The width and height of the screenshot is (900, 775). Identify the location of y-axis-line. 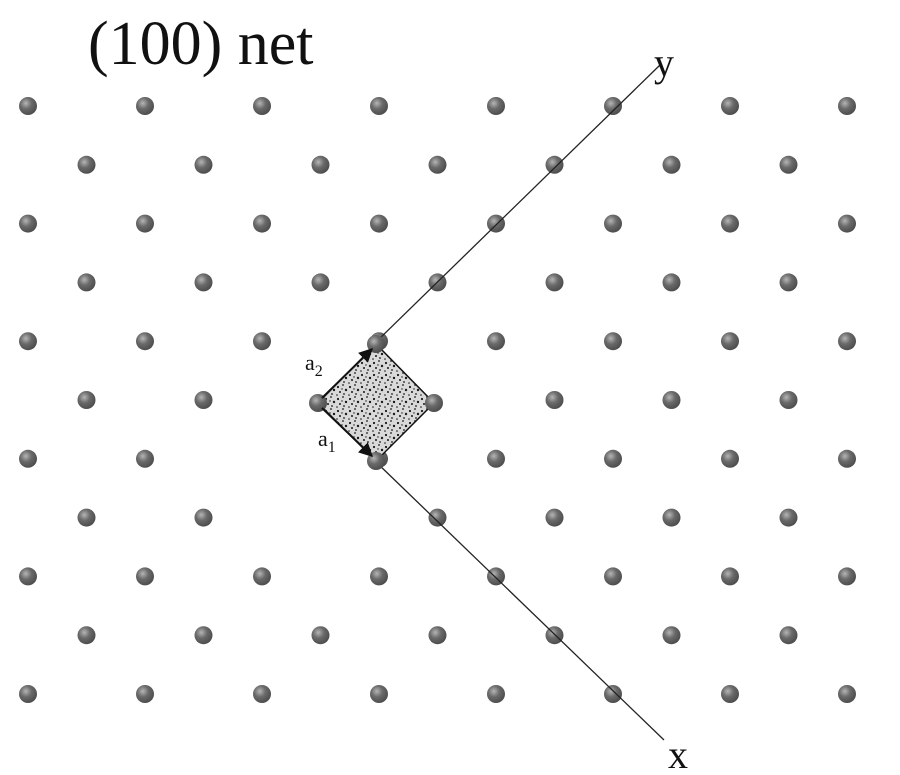
(518, 203).